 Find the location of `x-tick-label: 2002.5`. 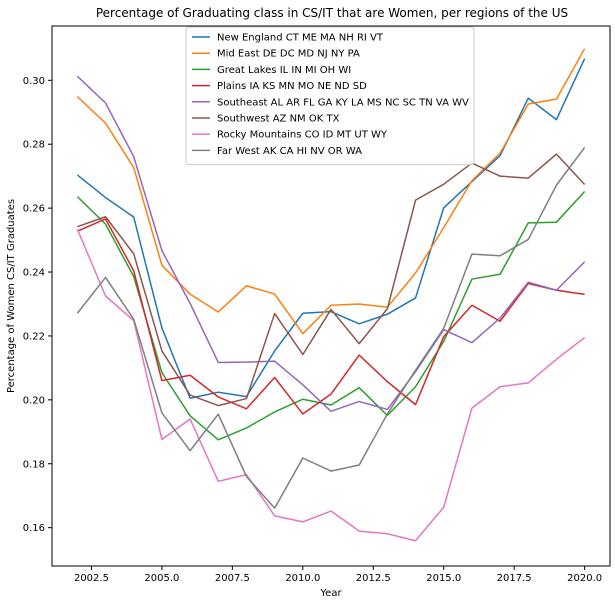

x-tick-label: 2002.5 is located at coordinates (91, 578).